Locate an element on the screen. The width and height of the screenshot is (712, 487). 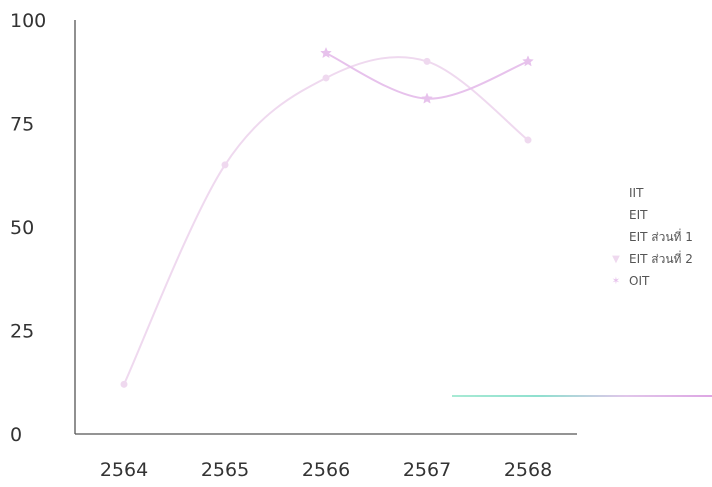
decorative-strip is located at coordinates (582, 396).